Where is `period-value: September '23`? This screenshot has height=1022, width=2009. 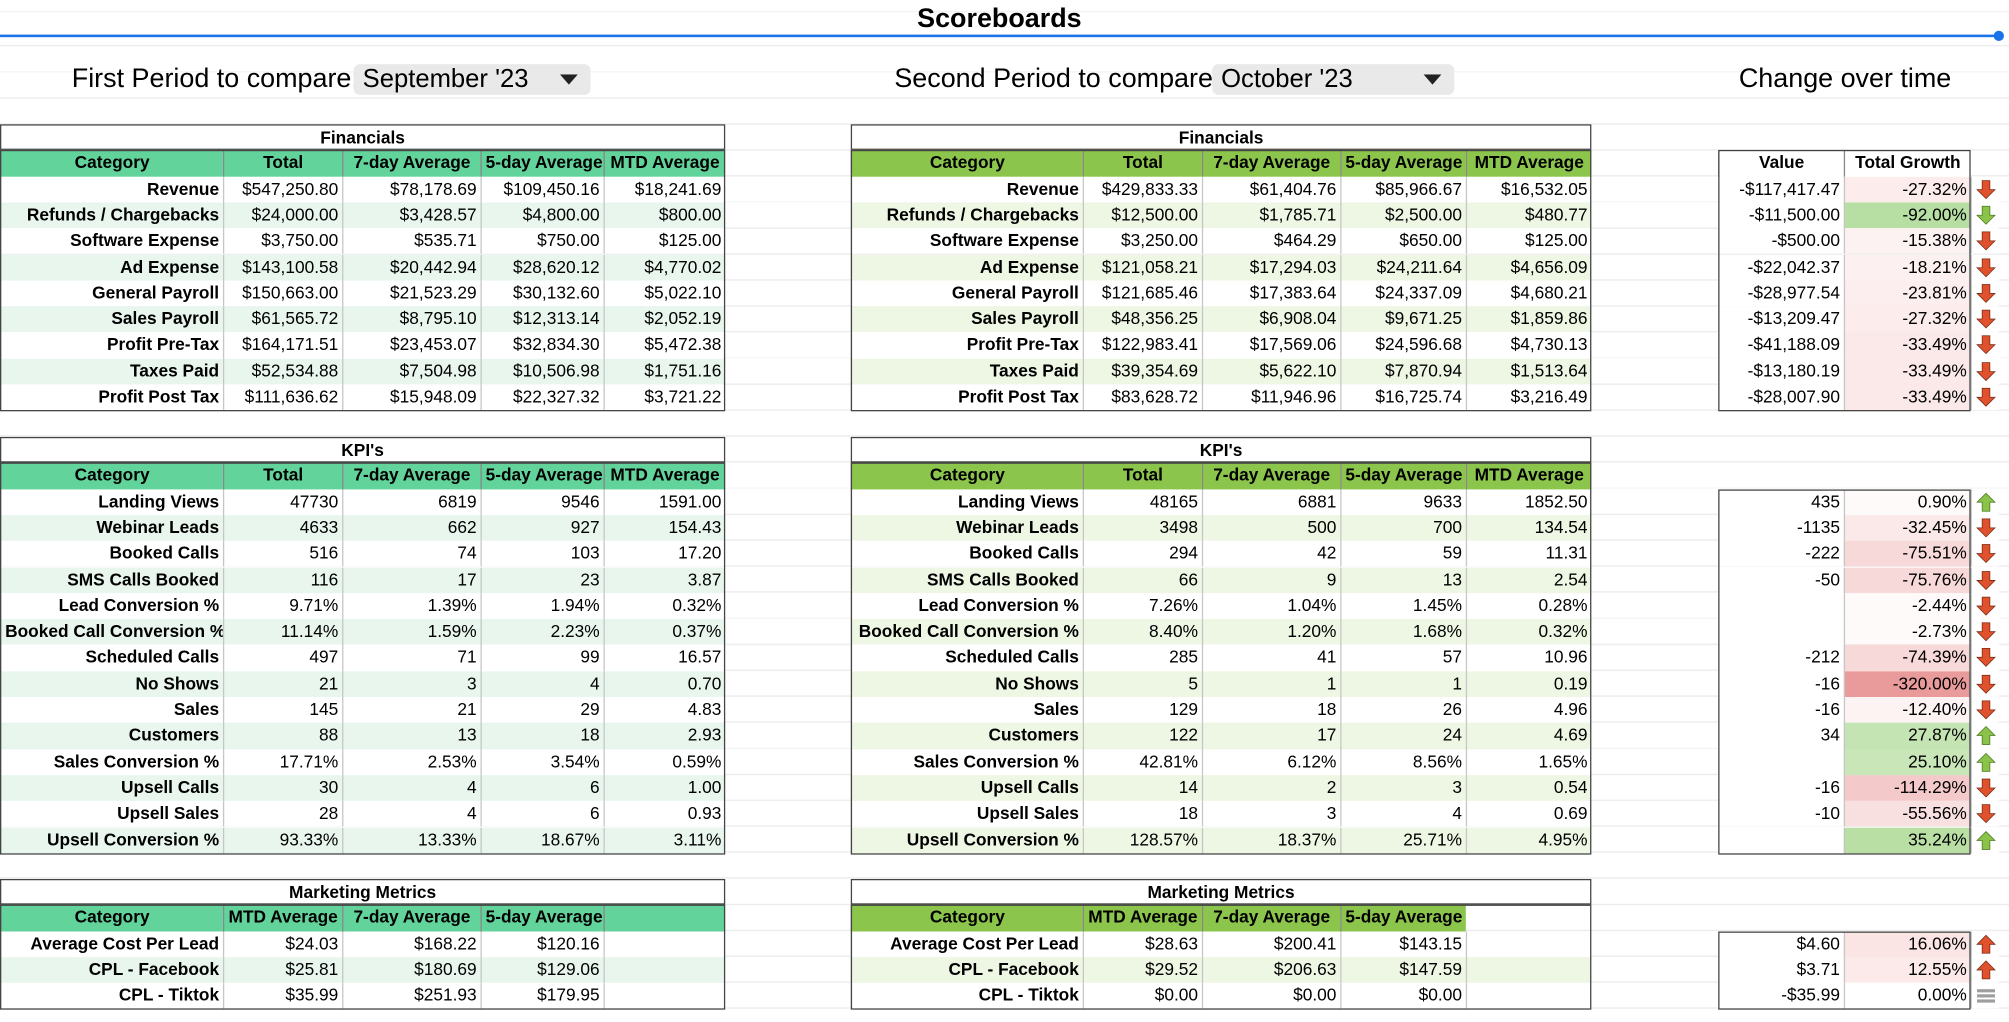
period-value: September '23 is located at coordinates (445, 79).